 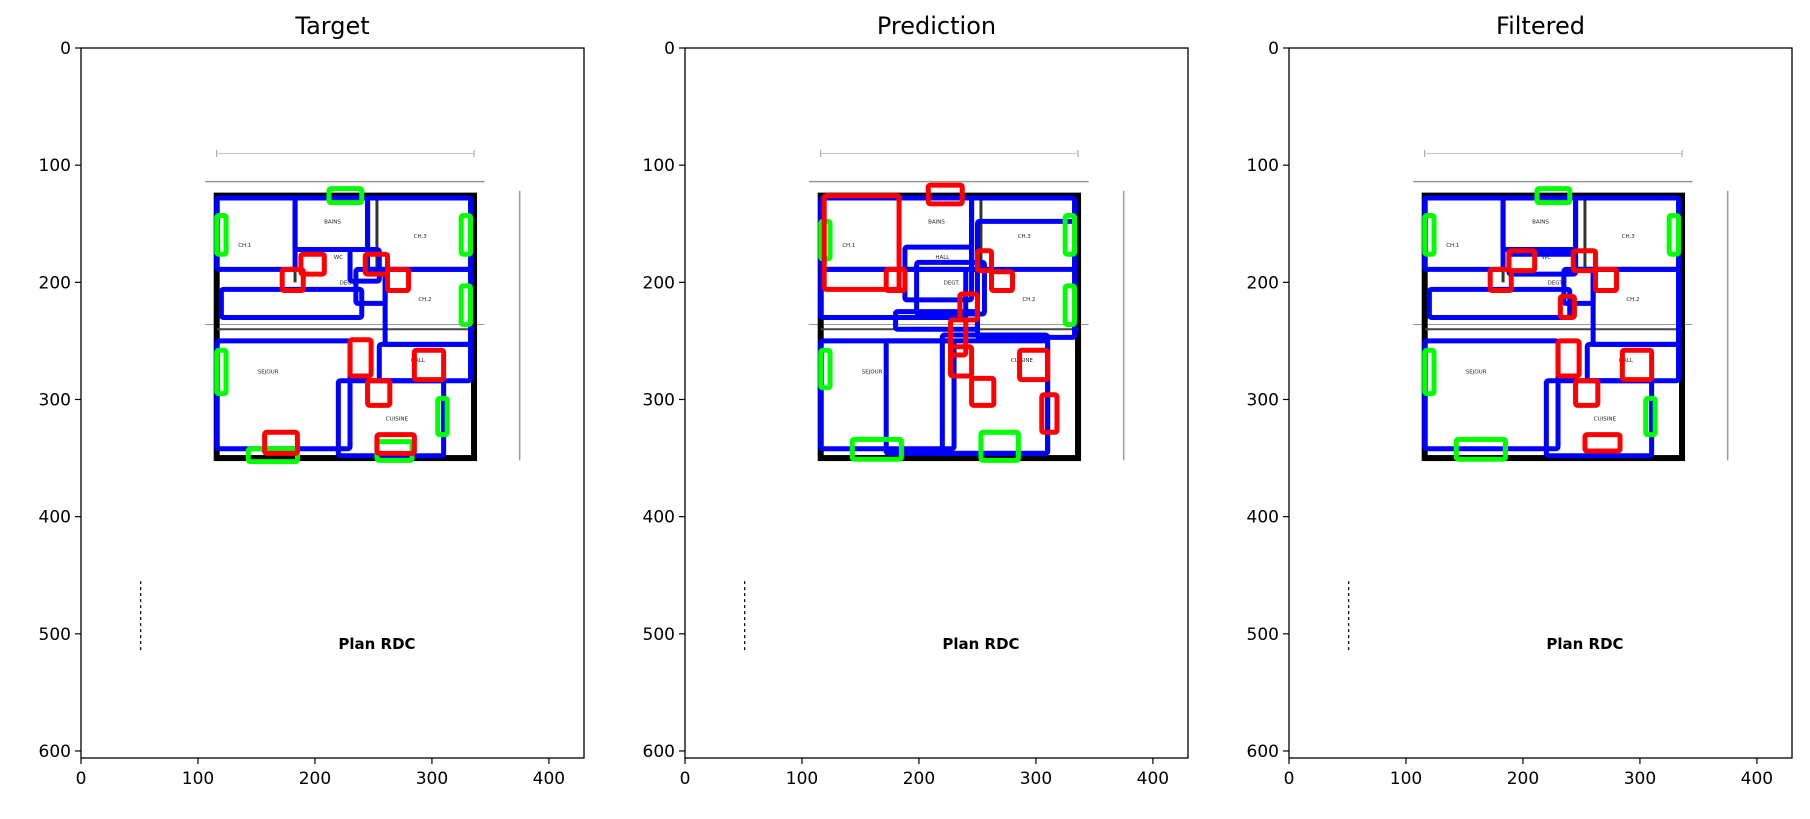 What do you see at coordinates (1540, 26) in the screenshot?
I see `panel-title: Filtered` at bounding box center [1540, 26].